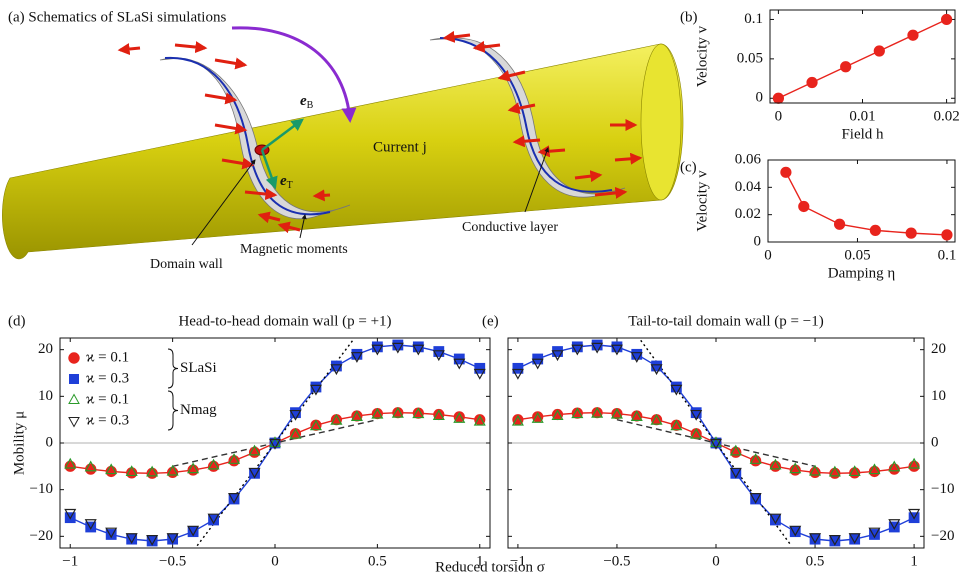  Describe the element at coordinates (186, 264) in the screenshot. I see `domain-wall-label: Domain wall` at that location.